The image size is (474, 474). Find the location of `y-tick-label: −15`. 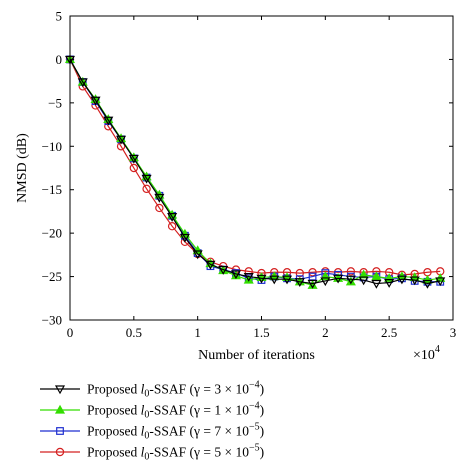

y-tick-label: −15 is located at coordinates (52, 189).